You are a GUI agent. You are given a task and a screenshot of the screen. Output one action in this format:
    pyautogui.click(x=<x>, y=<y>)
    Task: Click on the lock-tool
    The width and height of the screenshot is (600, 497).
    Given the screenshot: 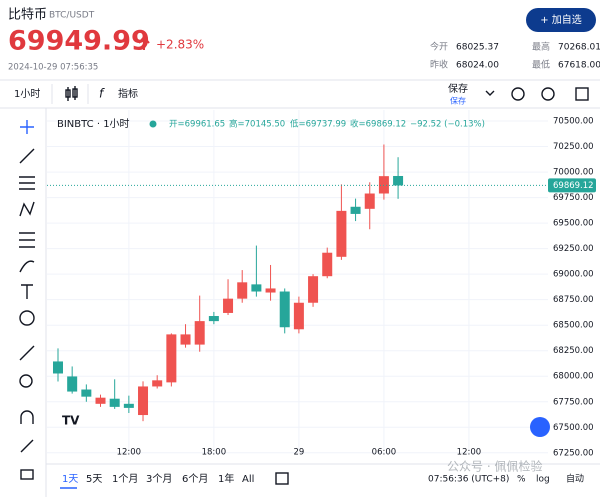 What is the action you would take?
    pyautogui.click(x=27, y=474)
    